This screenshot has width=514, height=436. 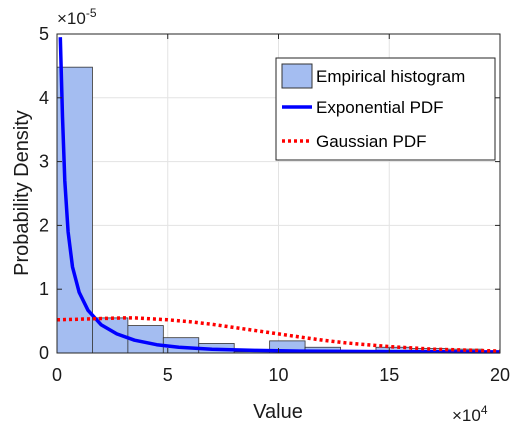 I want to click on legend-swatch-histogram, so click(x=297, y=76).